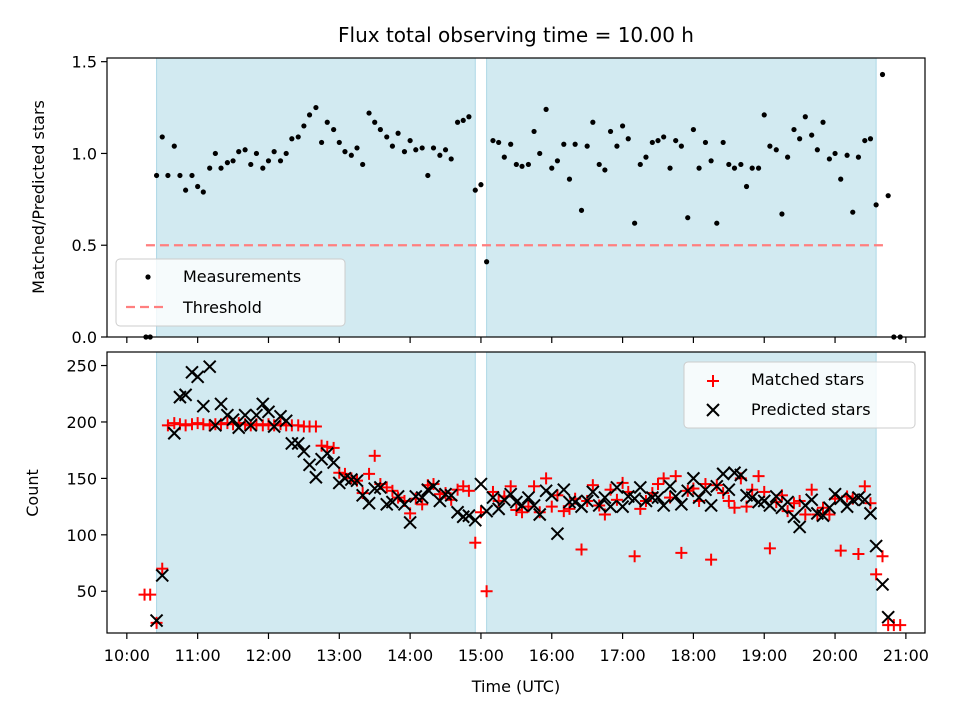 Image resolution: width=960 pixels, height=725 pixels. What do you see at coordinates (222, 307) in the screenshot?
I see `legend-threshold-label: Threshold` at bounding box center [222, 307].